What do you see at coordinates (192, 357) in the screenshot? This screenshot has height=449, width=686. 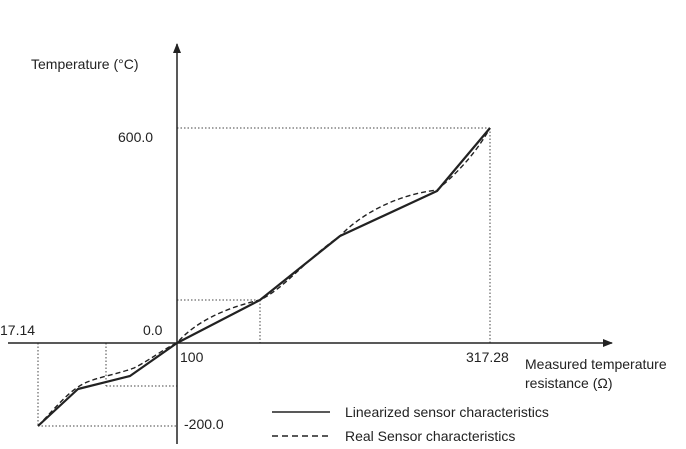 I see `tick-100-label: 100` at bounding box center [192, 357].